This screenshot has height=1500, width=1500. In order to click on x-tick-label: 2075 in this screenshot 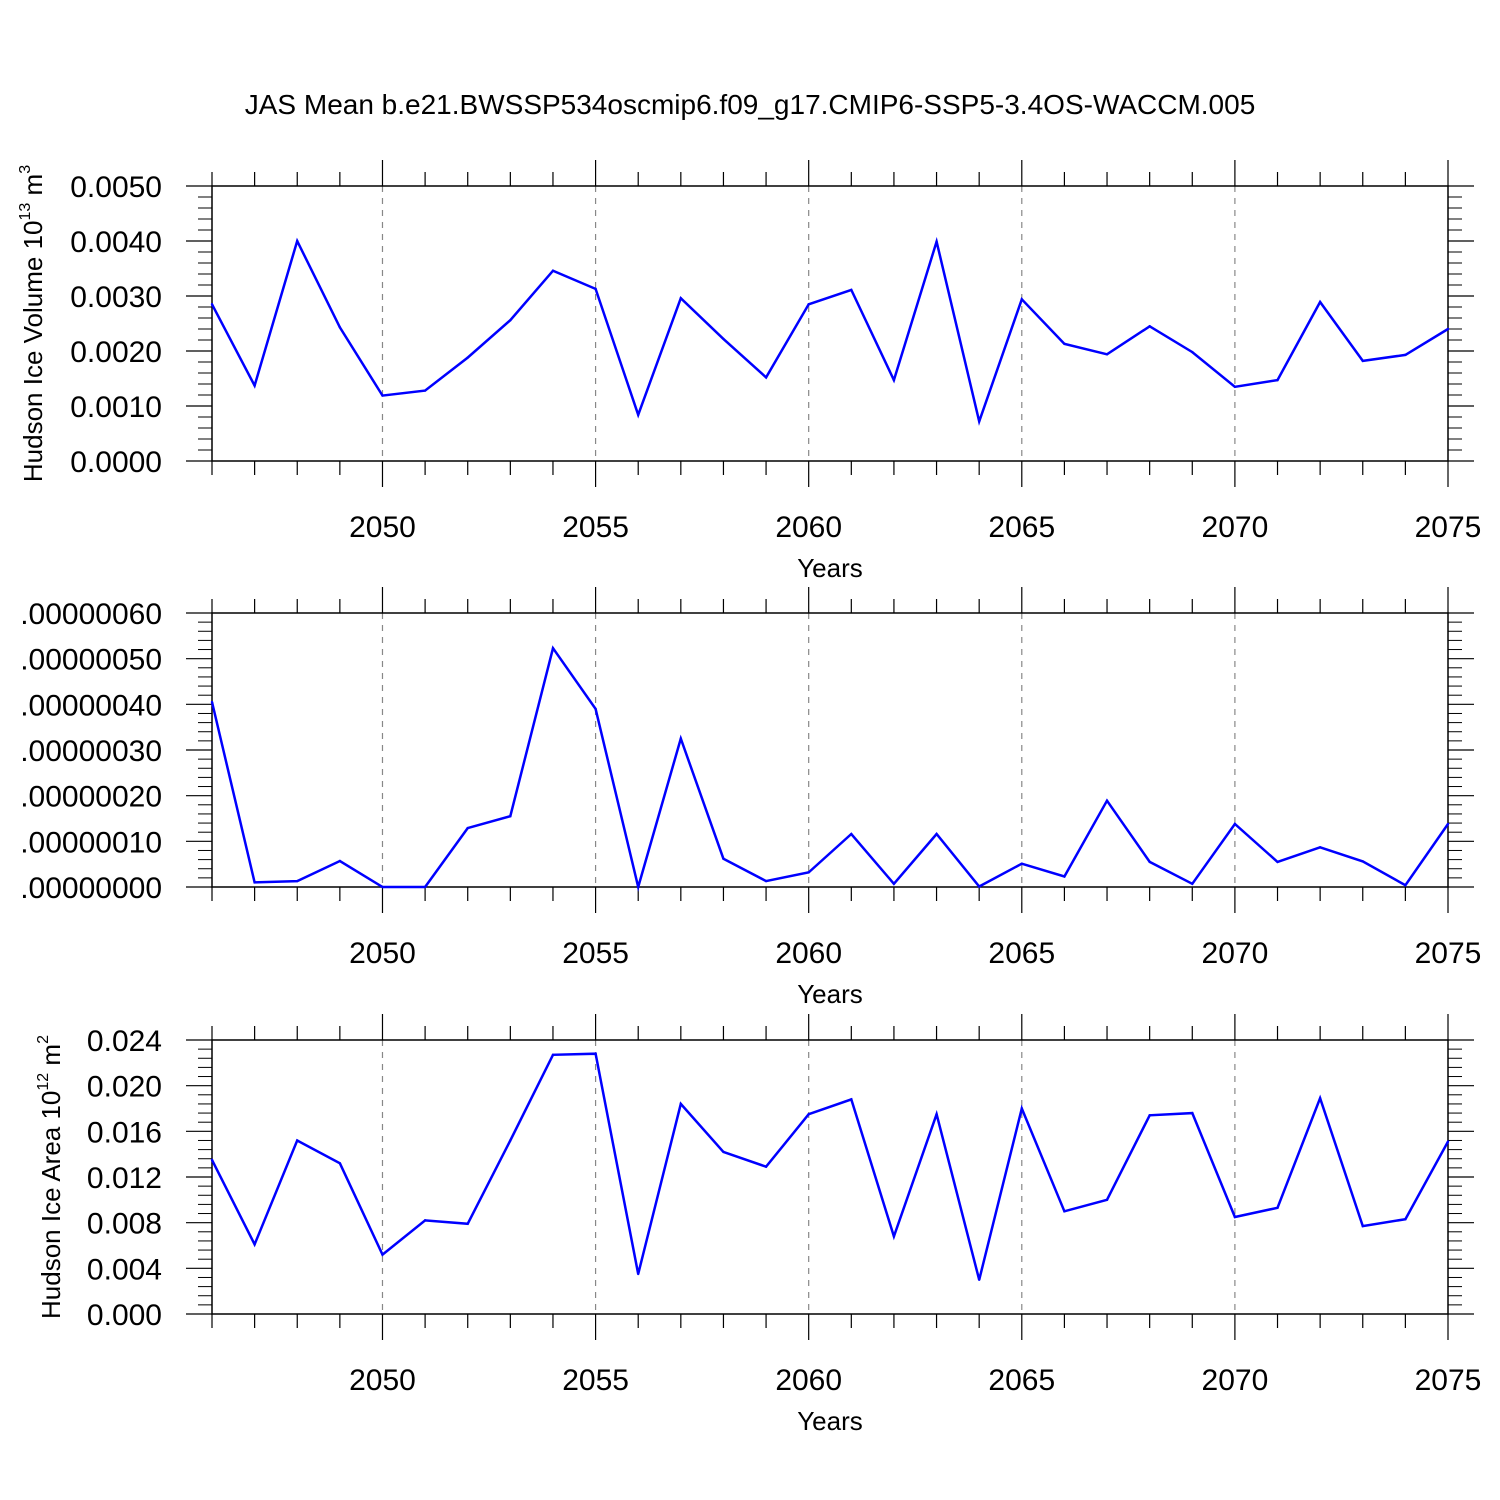, I will do `click(1448, 953)`.